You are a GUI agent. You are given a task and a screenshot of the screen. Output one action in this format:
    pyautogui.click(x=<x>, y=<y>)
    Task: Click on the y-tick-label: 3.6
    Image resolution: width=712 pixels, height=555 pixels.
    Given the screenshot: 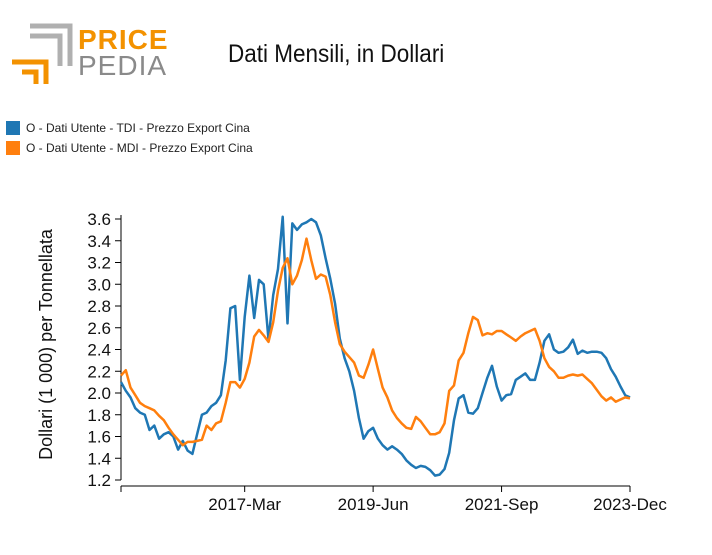 What is the action you would take?
    pyautogui.click(x=99, y=219)
    